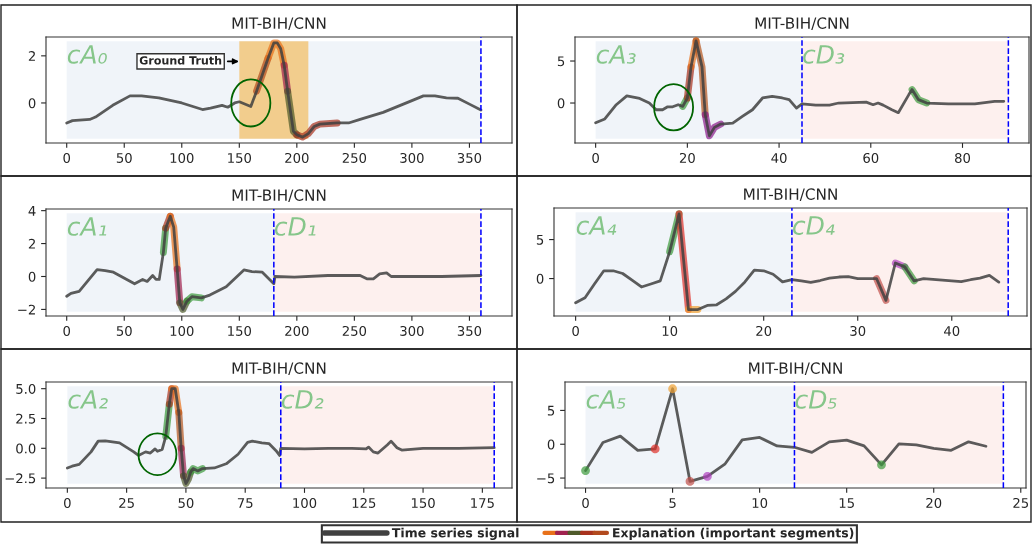 The height and width of the screenshot is (546, 1034). What do you see at coordinates (20, 478) in the screenshot?
I see `y-tick-label: −2.5` at bounding box center [20, 478].